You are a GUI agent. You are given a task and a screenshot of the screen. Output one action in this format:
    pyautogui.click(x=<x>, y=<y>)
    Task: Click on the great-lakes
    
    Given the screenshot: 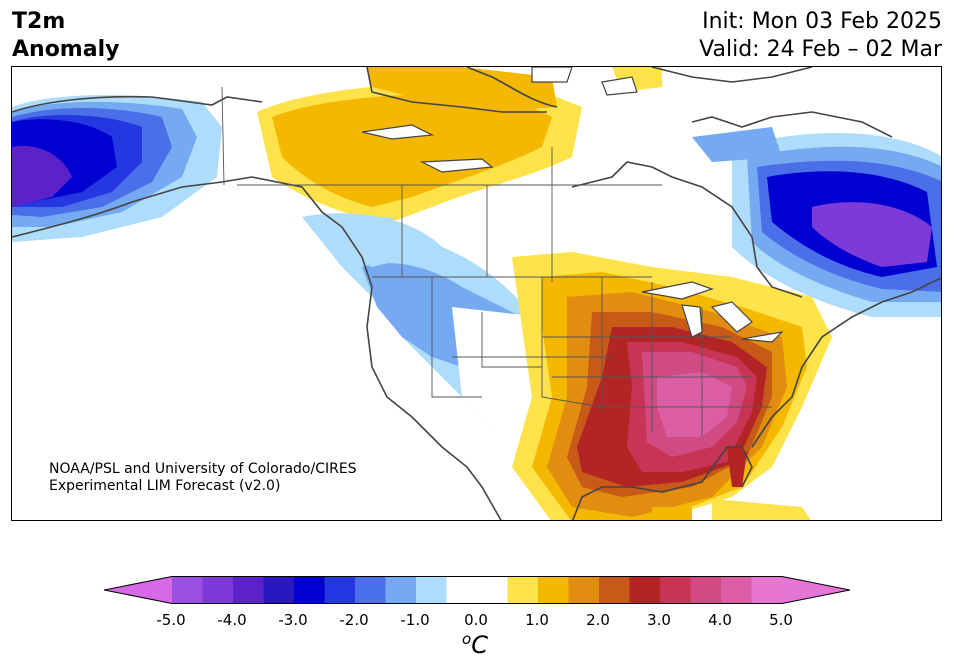 What is the action you would take?
    pyautogui.click(x=712, y=312)
    